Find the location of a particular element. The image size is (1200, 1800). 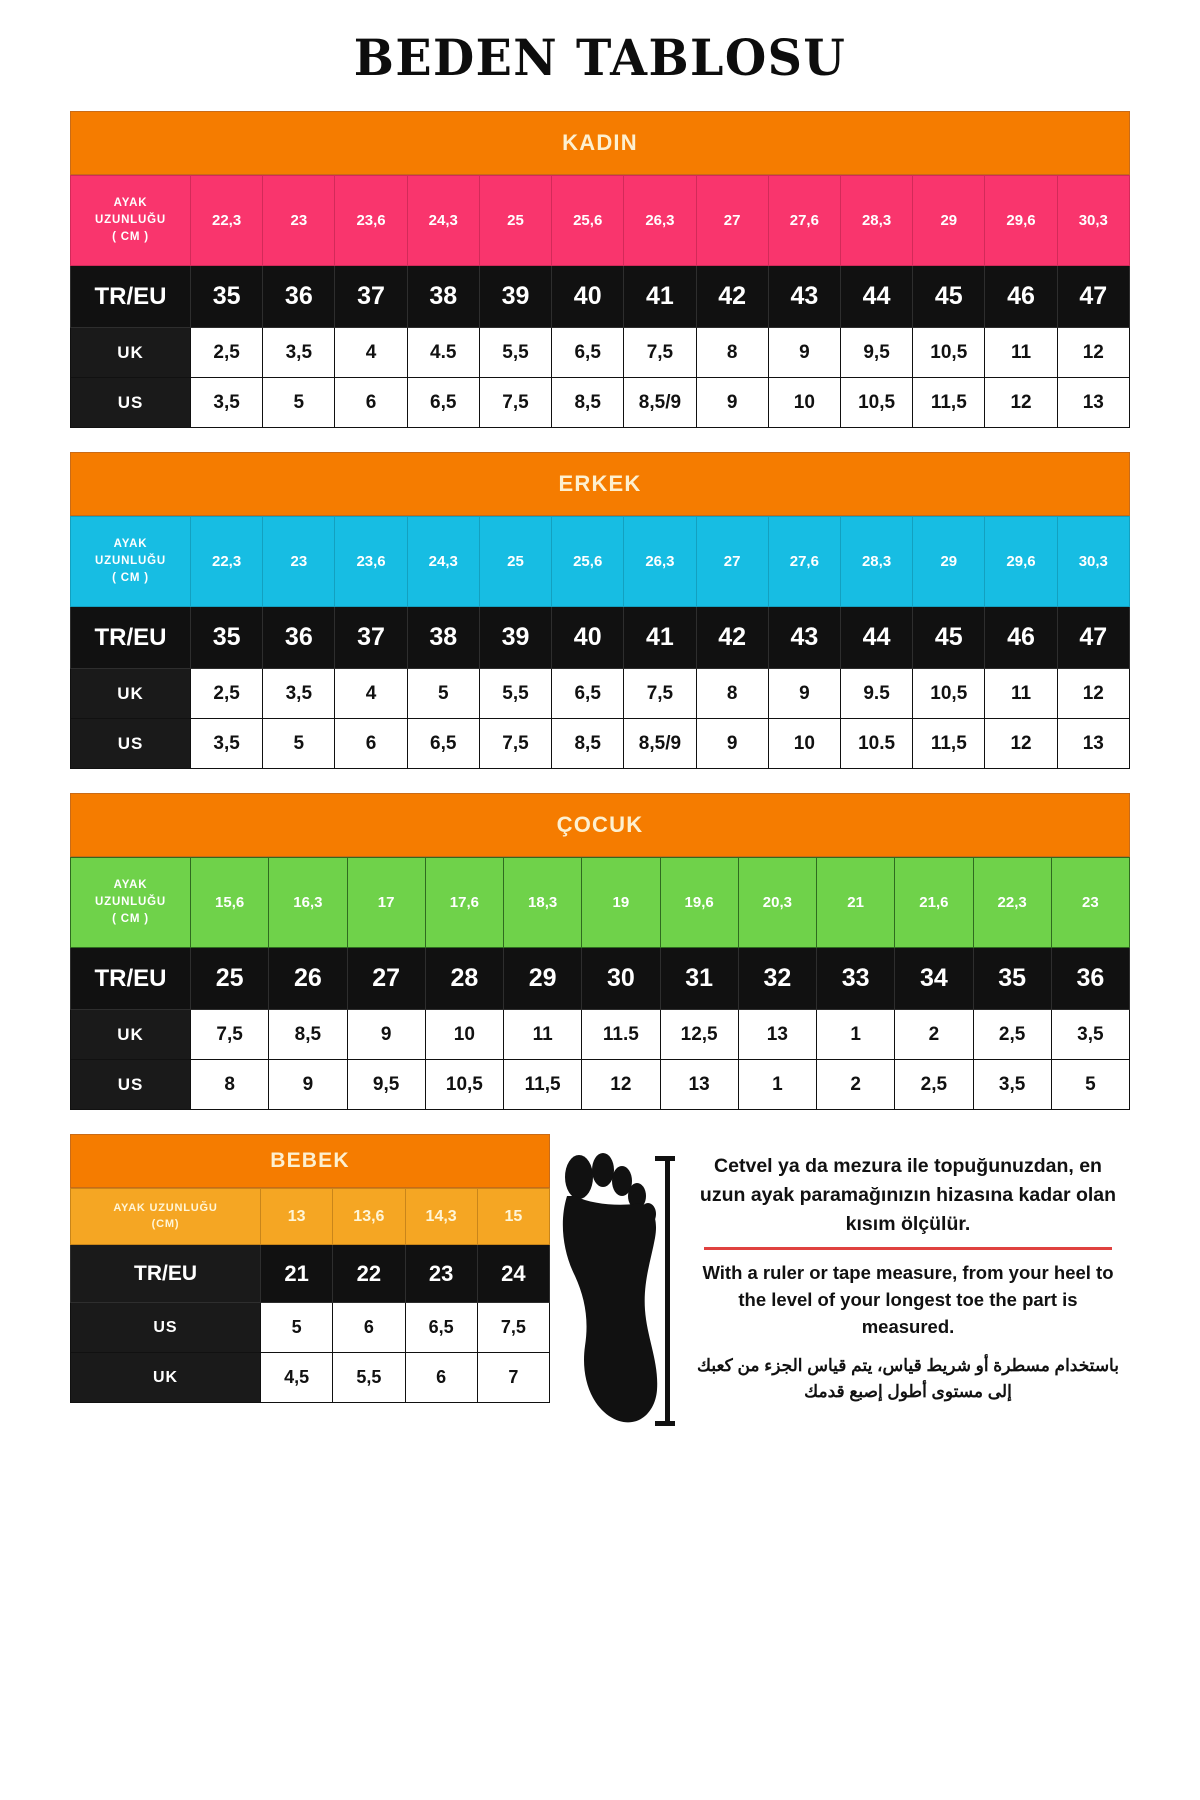

cell-uk: 12,5 is located at coordinates (699, 1034).